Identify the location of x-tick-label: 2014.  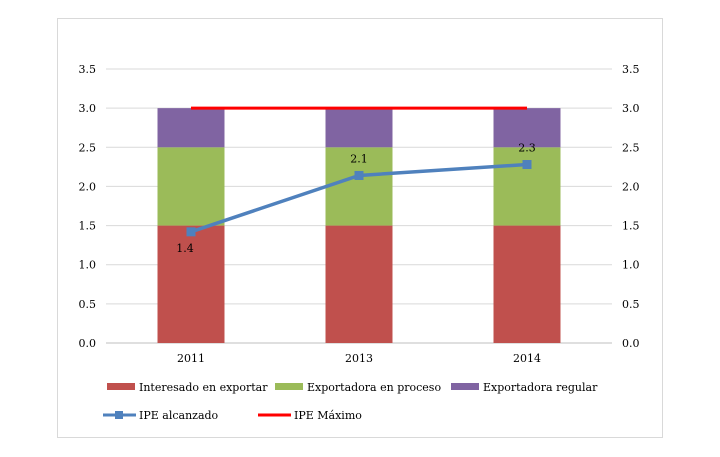
(527, 358).